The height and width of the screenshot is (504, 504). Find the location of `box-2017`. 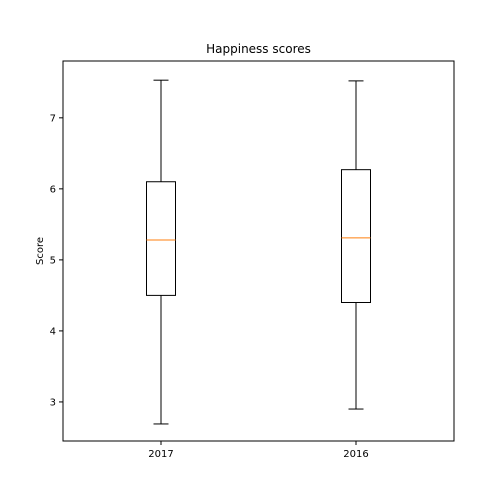

box-2017 is located at coordinates (161, 252).